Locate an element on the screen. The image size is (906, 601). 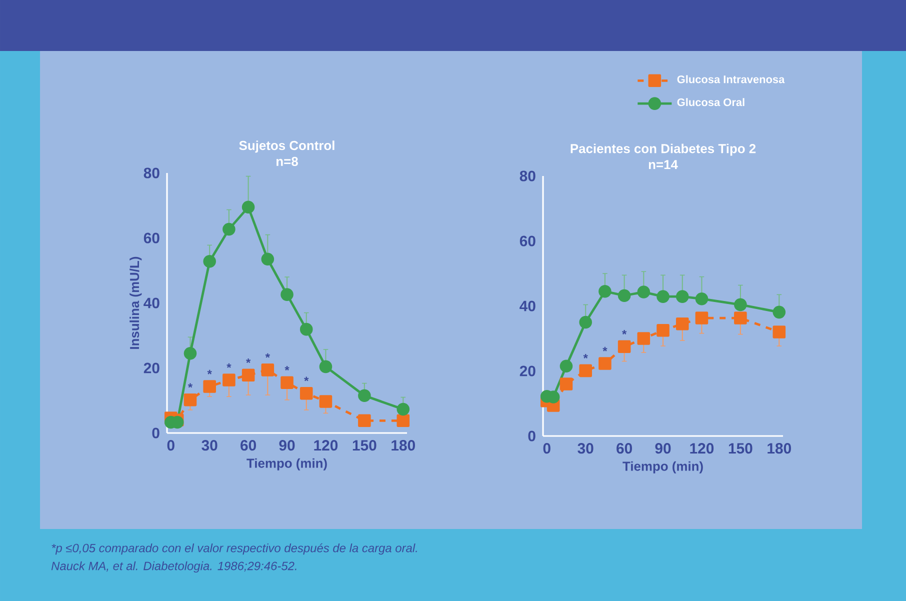
chart-title: Sujetos Control is located at coordinates (286, 146).